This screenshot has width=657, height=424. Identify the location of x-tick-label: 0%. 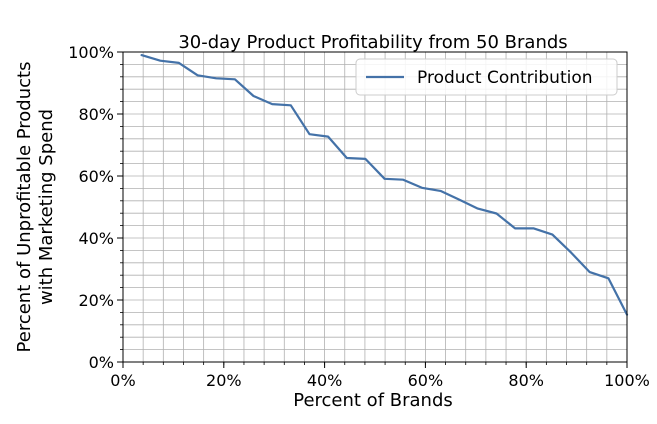
(122, 380).